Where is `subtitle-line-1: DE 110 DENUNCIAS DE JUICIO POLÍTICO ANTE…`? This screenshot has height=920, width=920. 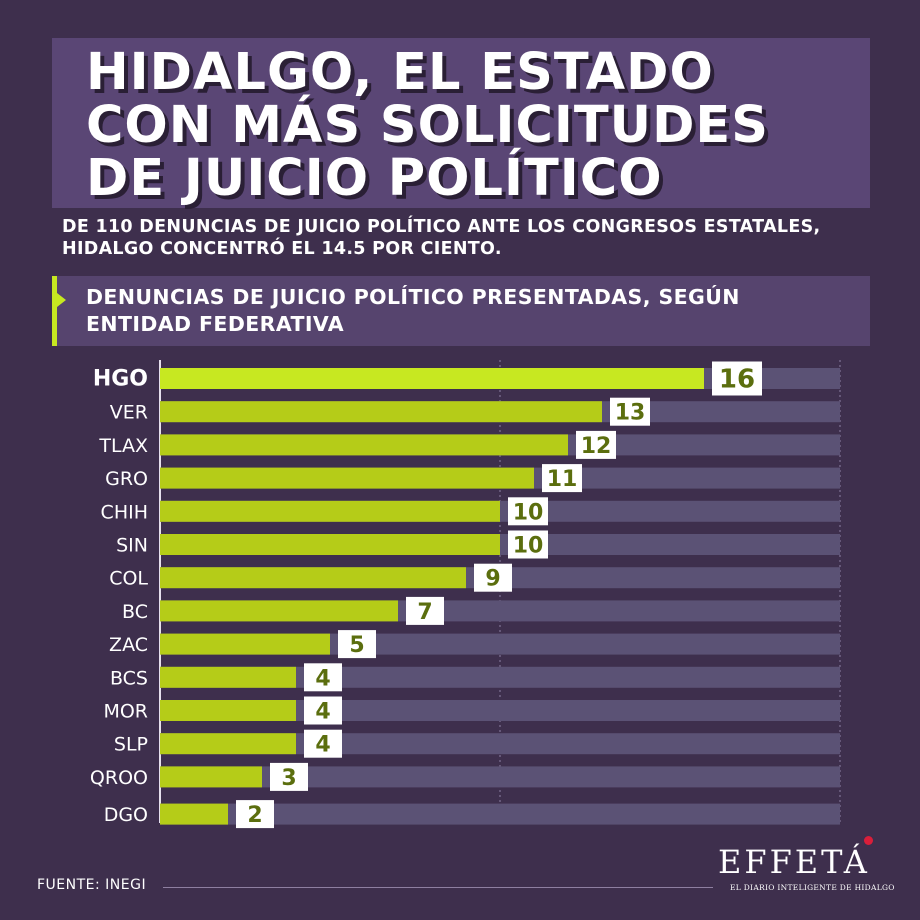 subtitle-line-1: DE 110 DENUNCIAS DE JUICIO POLÍTICO ANTE… is located at coordinates (441, 227).